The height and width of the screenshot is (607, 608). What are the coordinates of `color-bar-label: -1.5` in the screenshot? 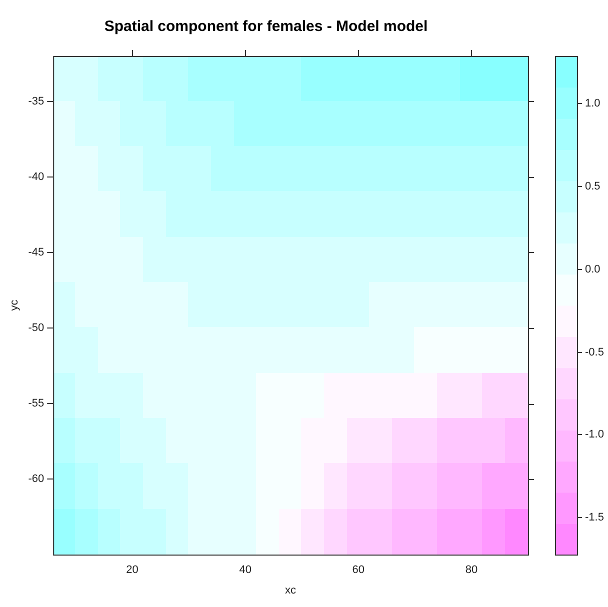 It's located at (594, 518).